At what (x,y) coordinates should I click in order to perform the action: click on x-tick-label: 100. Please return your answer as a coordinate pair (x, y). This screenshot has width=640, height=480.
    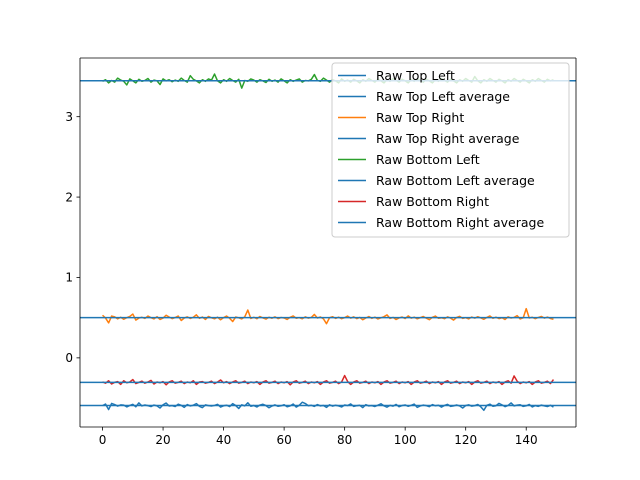
    Looking at the image, I should click on (405, 440).